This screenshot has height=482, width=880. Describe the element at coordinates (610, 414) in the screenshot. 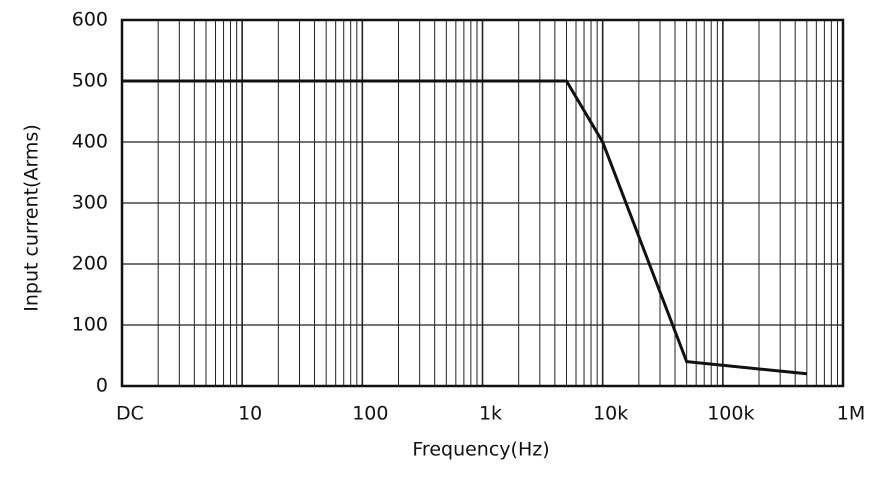

I see `x-tick-label: 10k` at that location.